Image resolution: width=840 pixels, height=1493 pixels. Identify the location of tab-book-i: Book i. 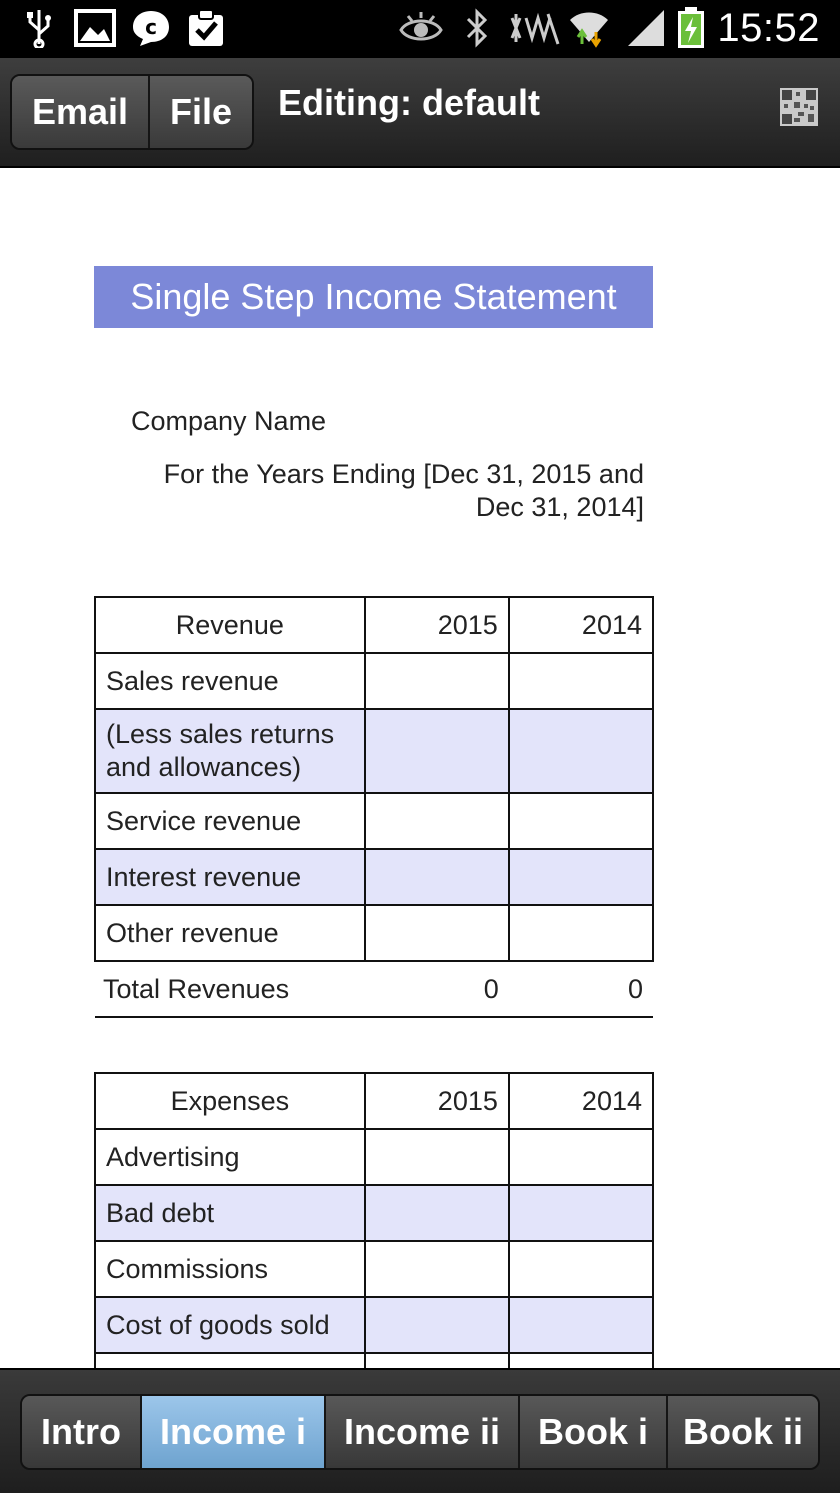
(592, 1432).